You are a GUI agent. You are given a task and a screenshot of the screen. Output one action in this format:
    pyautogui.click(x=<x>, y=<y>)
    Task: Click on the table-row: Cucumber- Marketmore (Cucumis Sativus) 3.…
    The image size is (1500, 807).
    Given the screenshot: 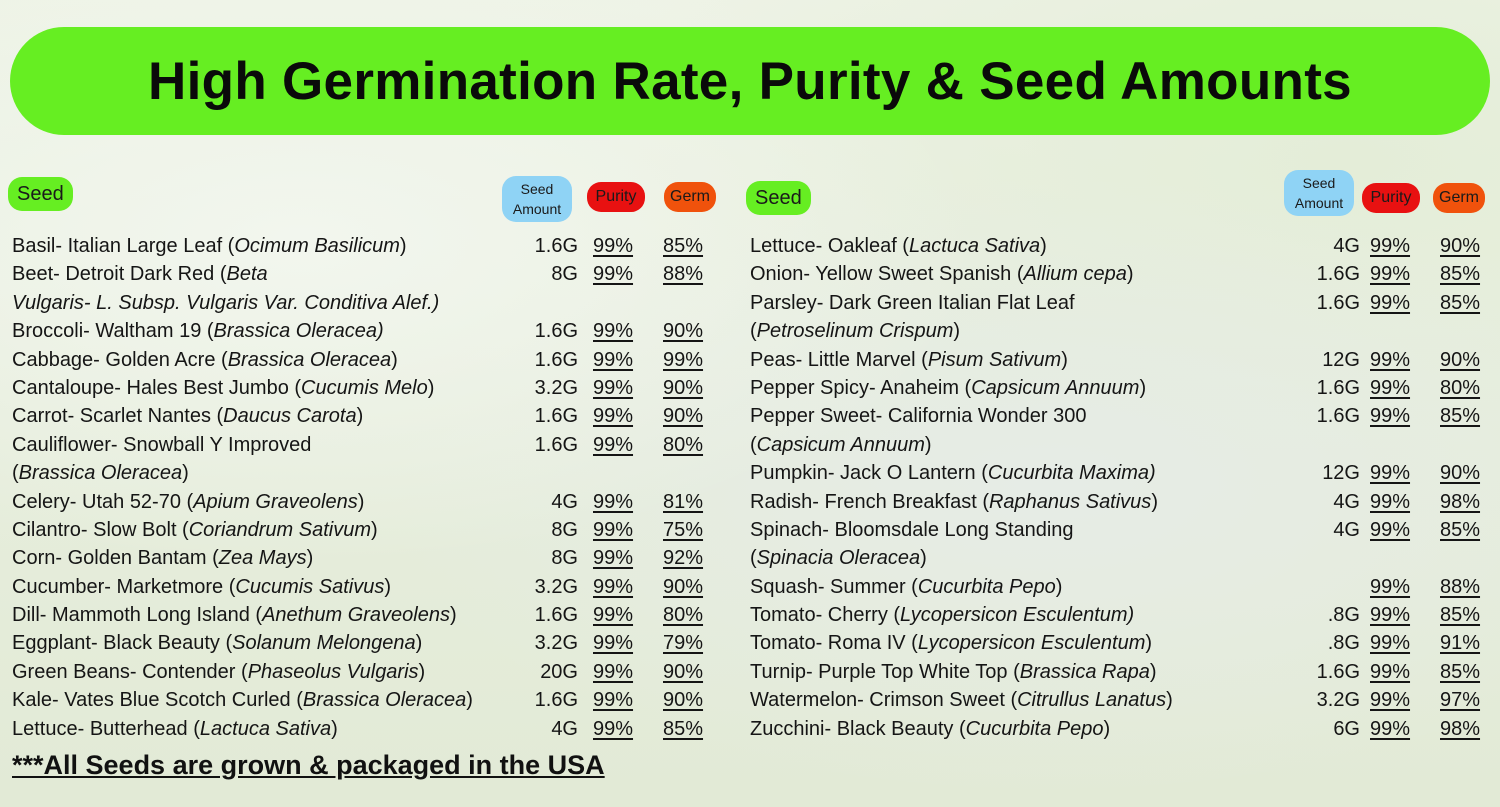 What is the action you would take?
    pyautogui.click(x=362, y=587)
    